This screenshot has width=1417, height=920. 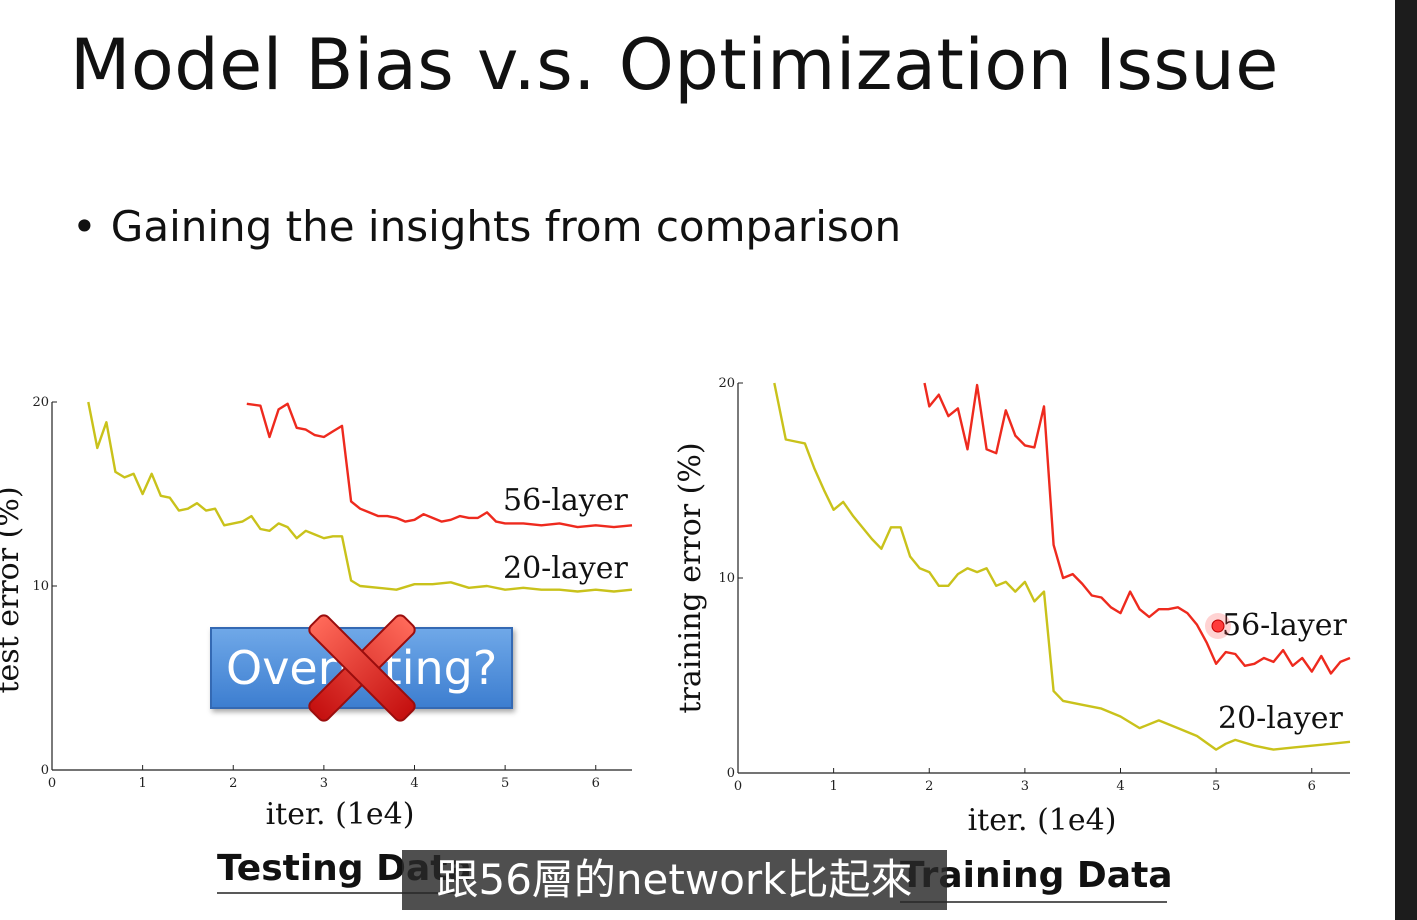 I want to click on y-axis-label: training error (%), so click(x=690, y=577).